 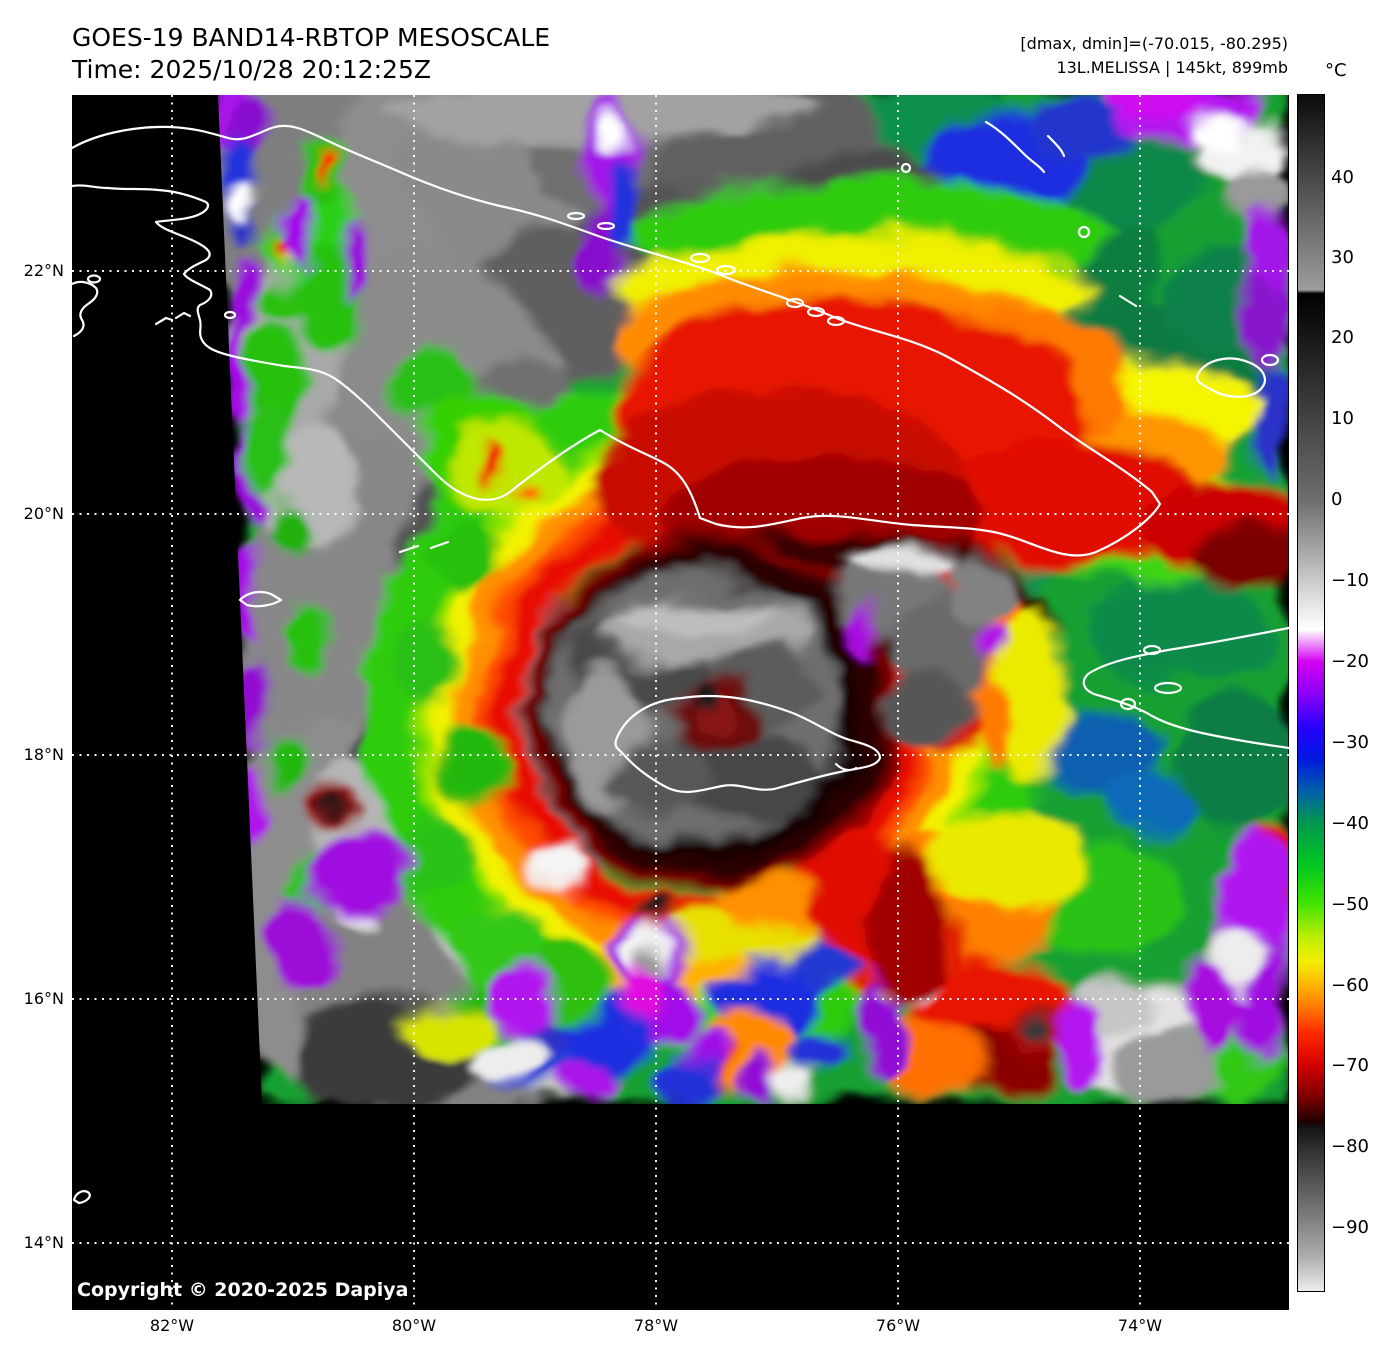 I want to click on colorbar-tick-label: 40, so click(x=1342, y=177).